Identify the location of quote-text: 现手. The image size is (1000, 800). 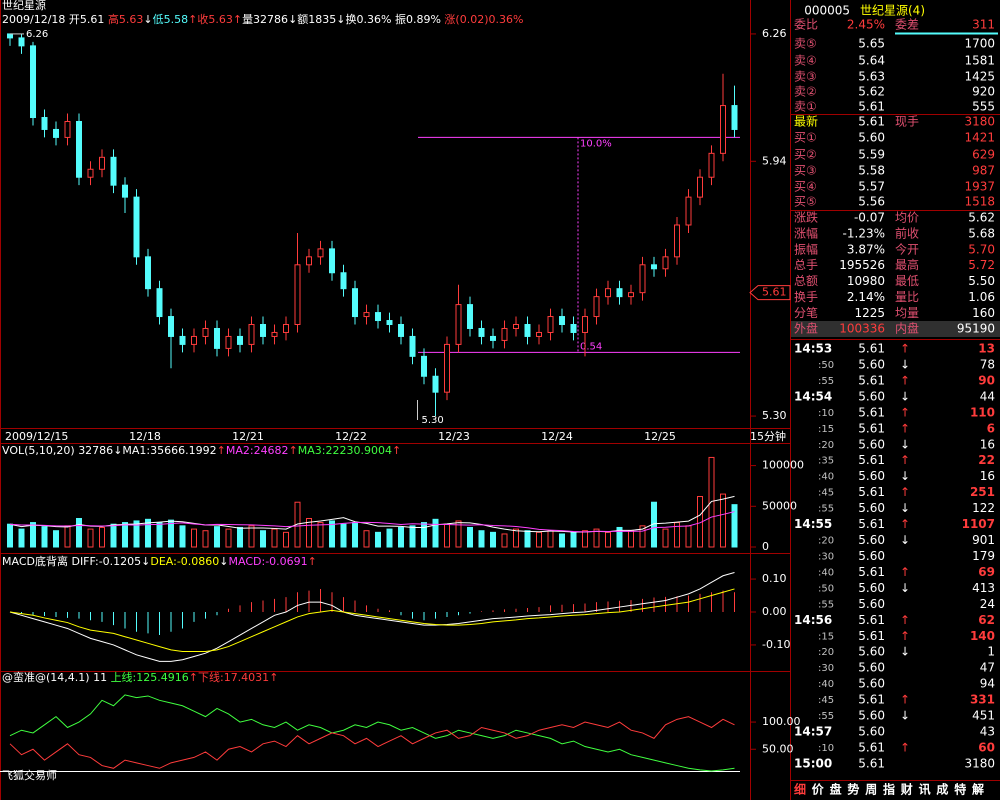
(907, 122).